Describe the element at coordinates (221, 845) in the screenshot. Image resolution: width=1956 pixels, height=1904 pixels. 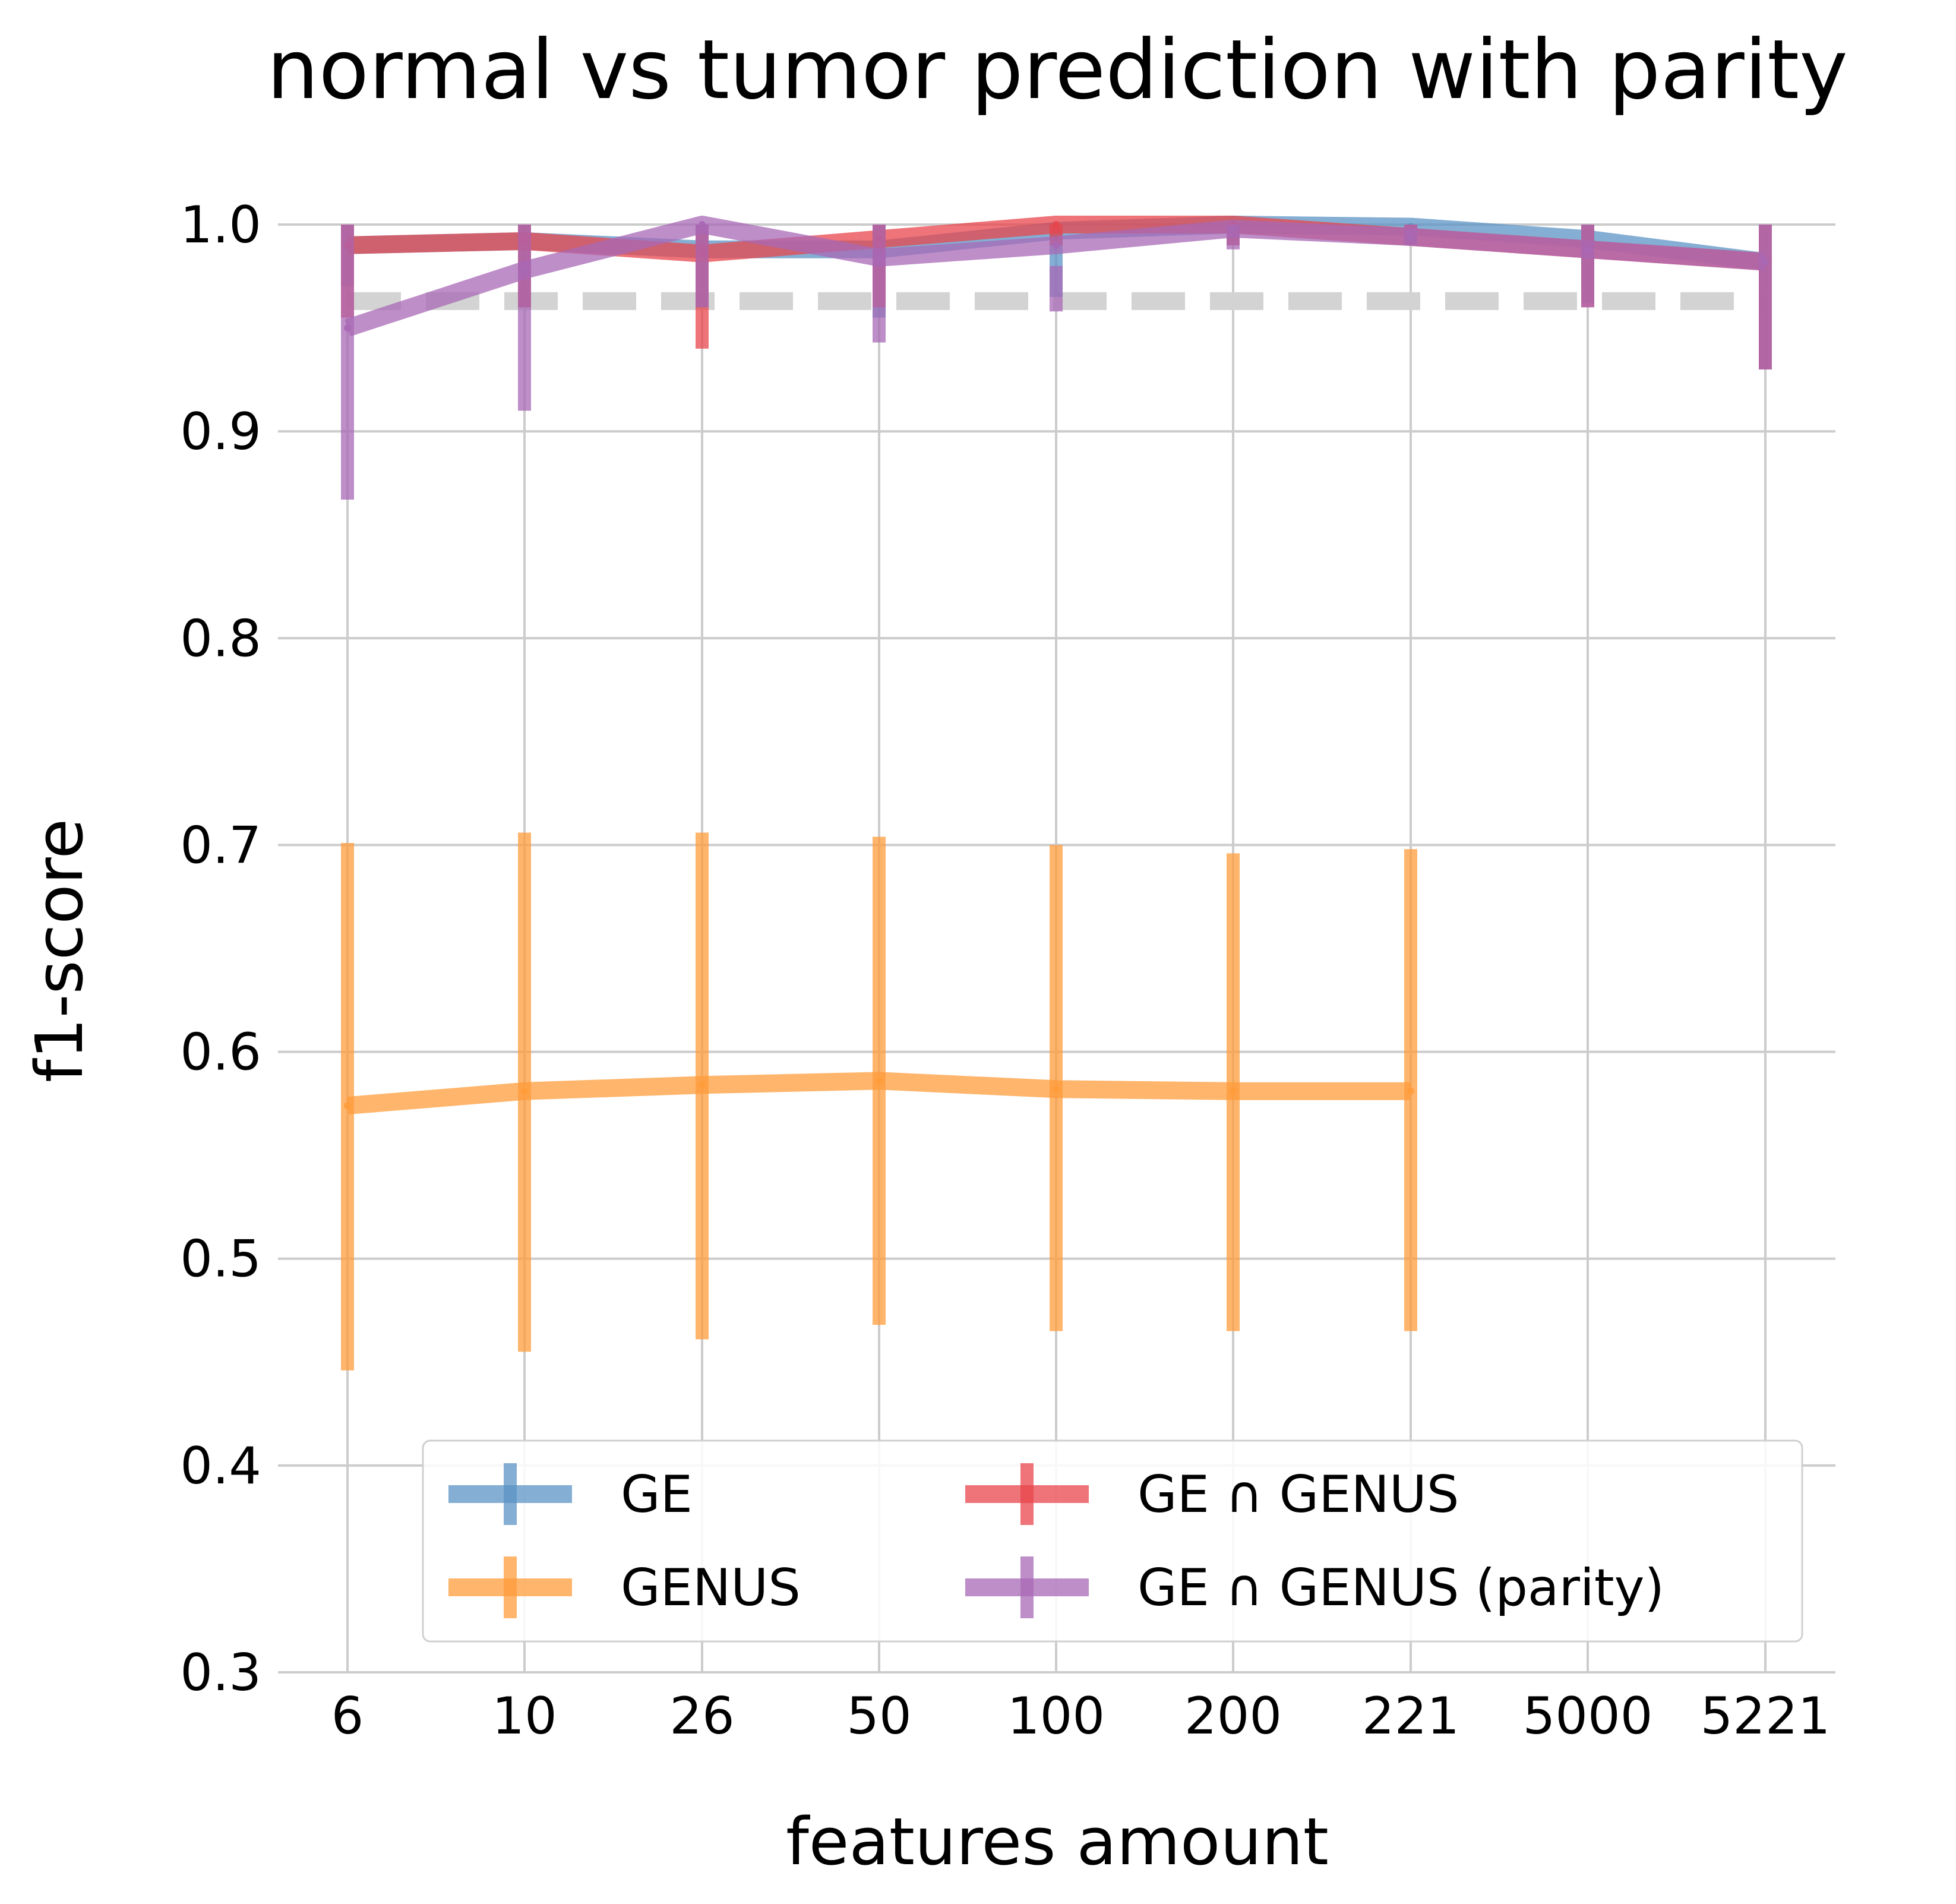
I see `y-tick-label: 0.7` at that location.